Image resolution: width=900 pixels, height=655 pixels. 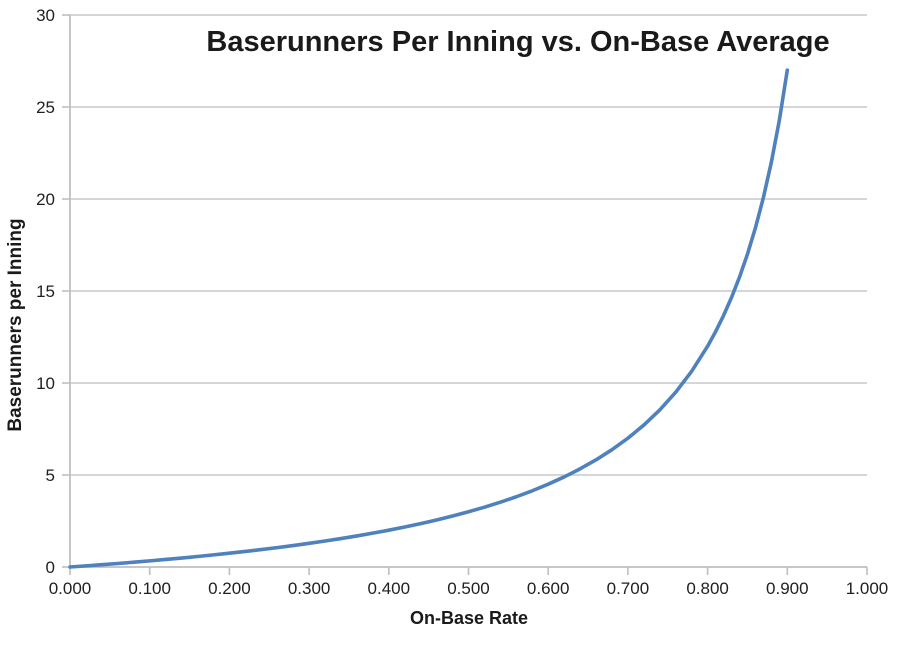 I want to click on x-tick-label: 0.000, so click(x=70, y=588).